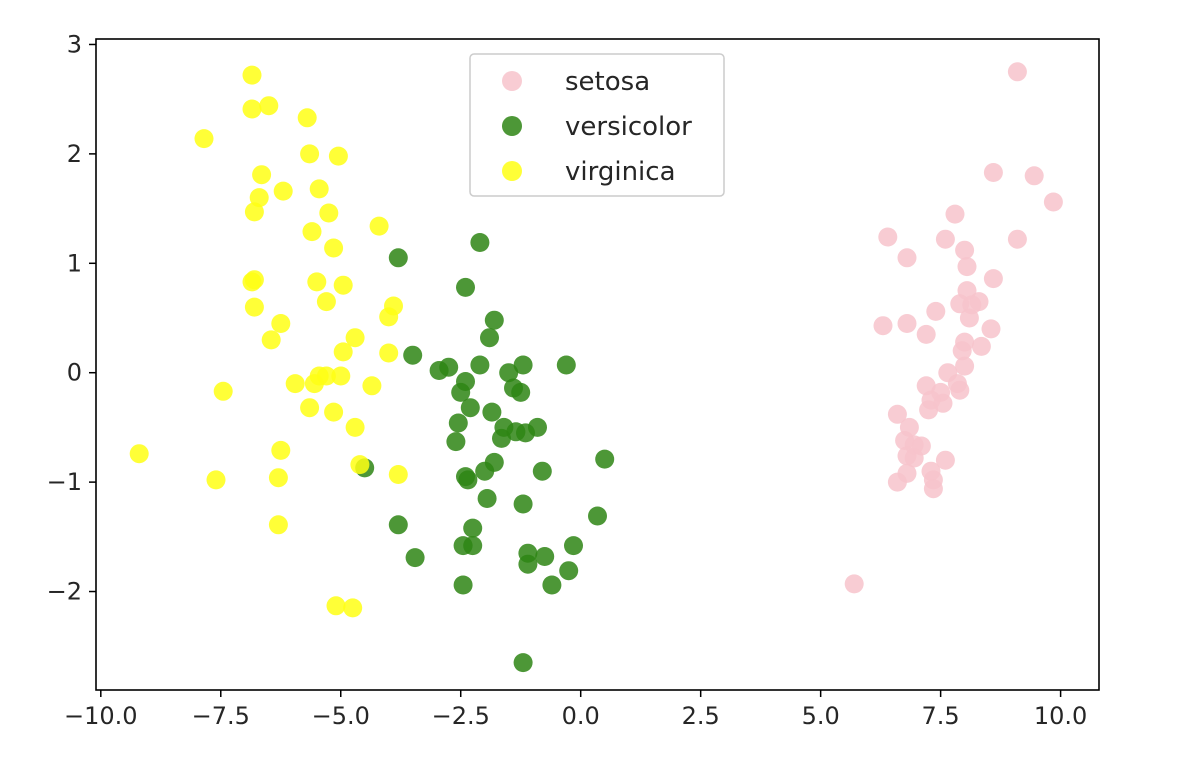 This screenshot has width=1185, height=767. I want to click on y-tick-label: 1, so click(74, 263).